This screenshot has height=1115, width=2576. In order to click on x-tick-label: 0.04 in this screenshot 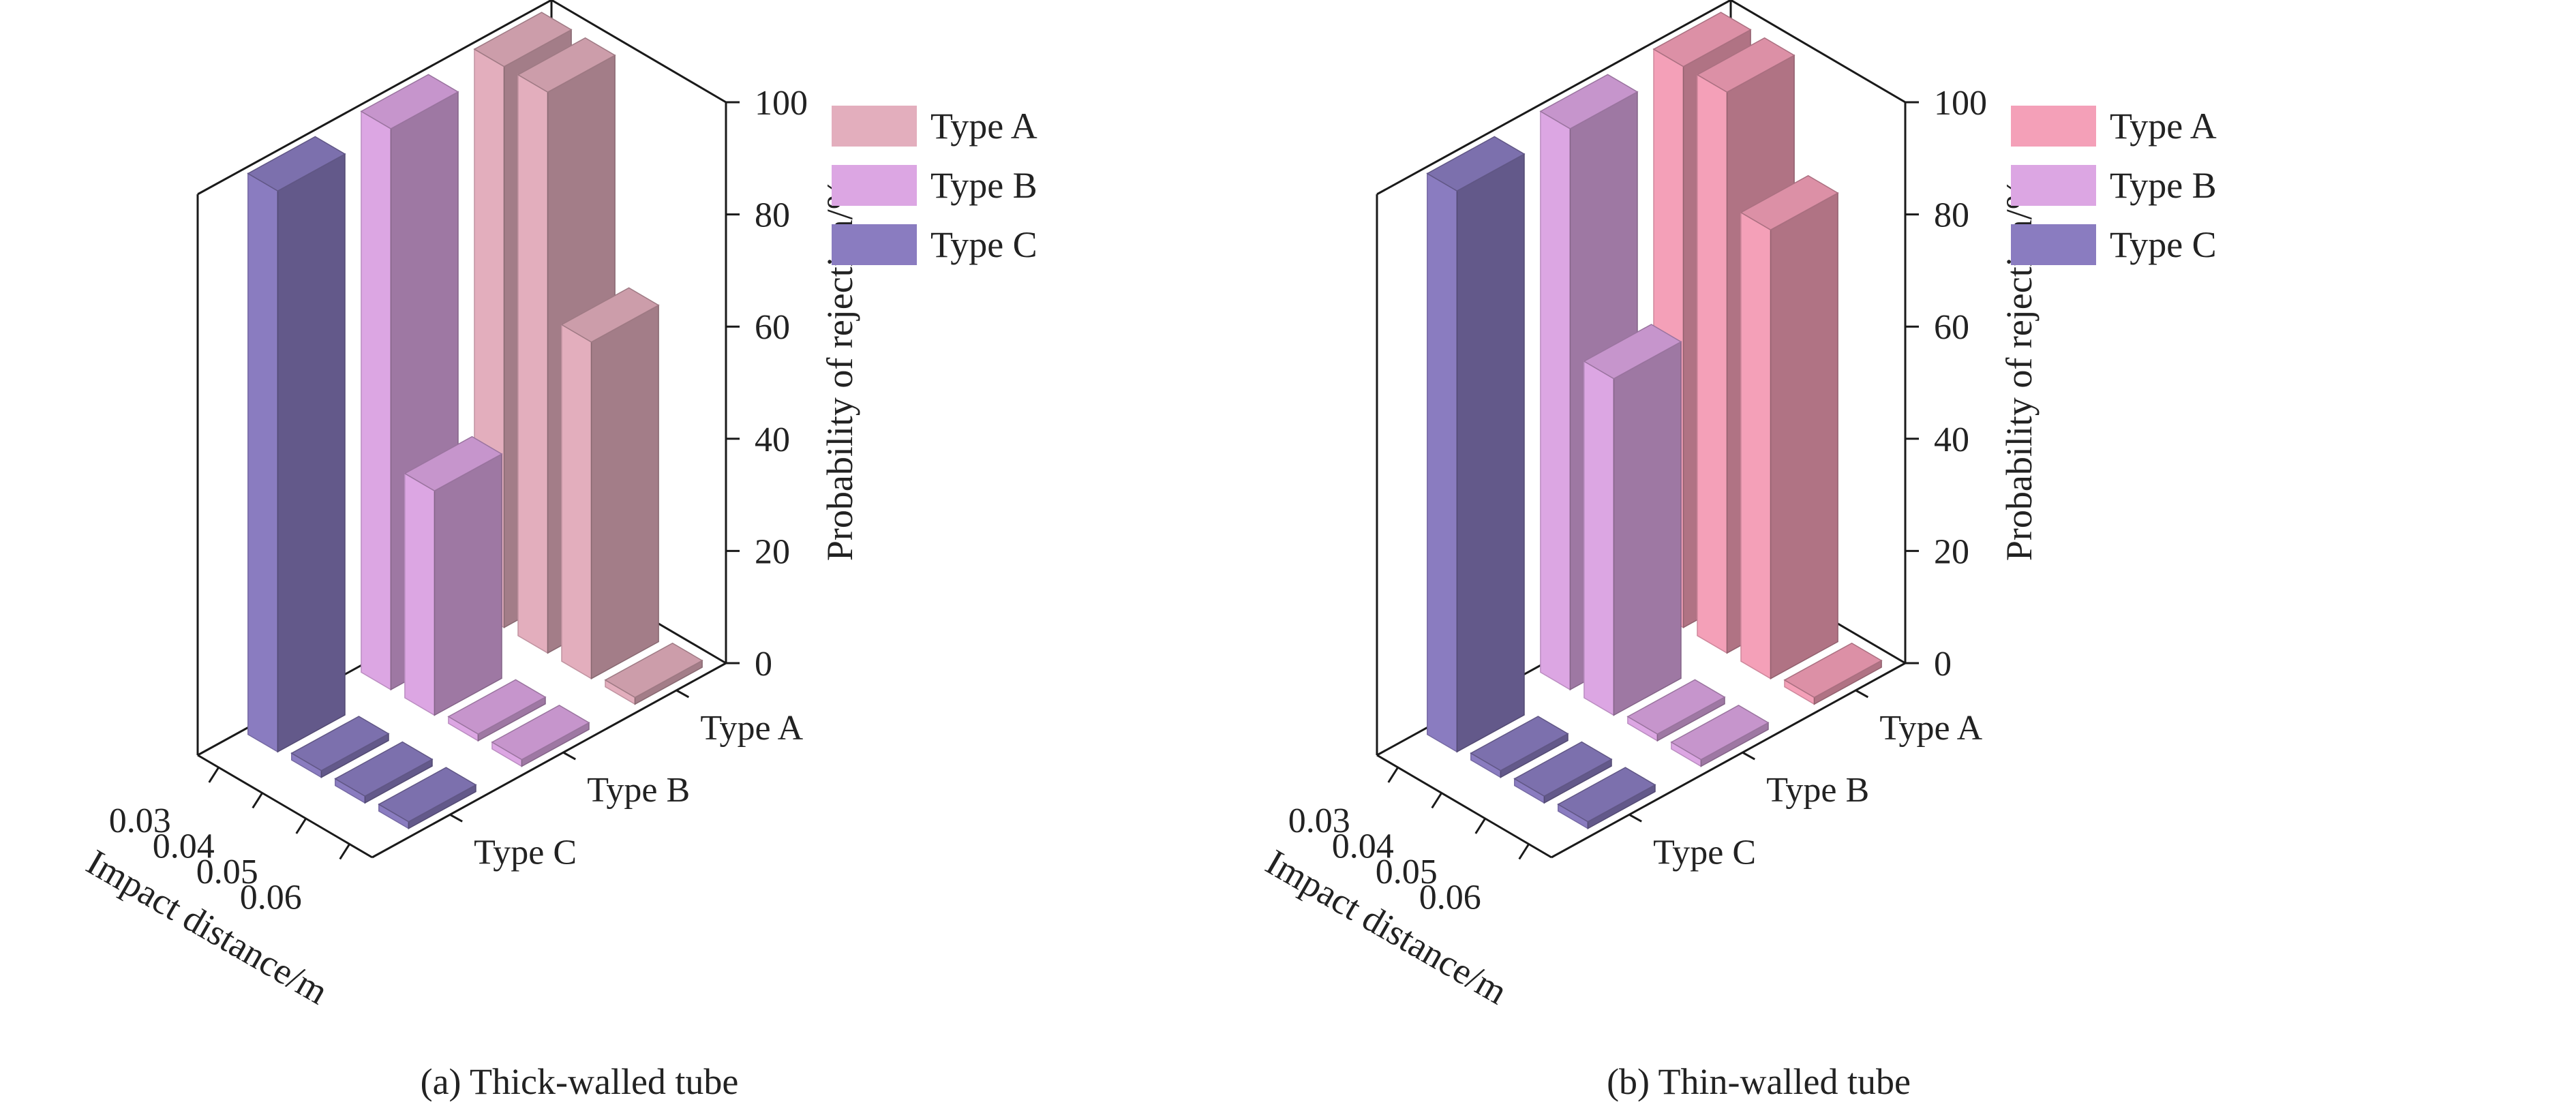, I will do `click(1363, 847)`.